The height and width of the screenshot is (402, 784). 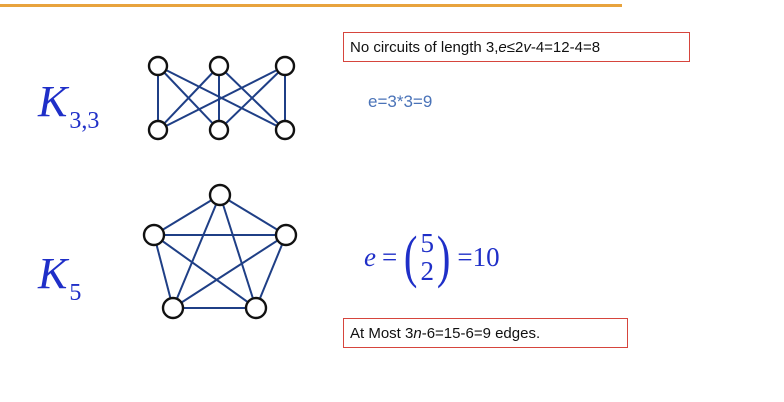 I want to click on k33-vertices, so click(x=221, y=98).